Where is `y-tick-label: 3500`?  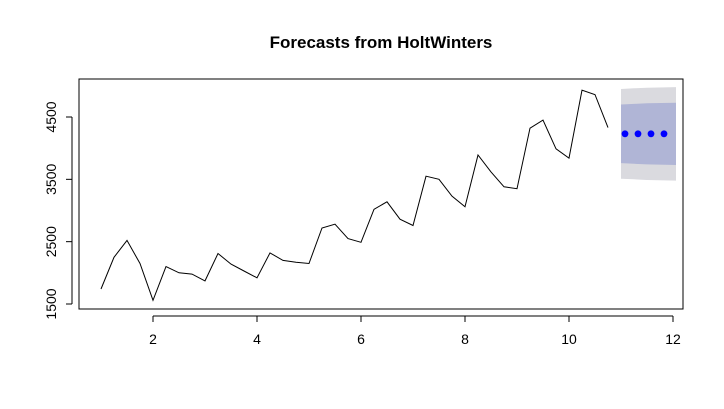 y-tick-label: 3500 is located at coordinates (51, 179).